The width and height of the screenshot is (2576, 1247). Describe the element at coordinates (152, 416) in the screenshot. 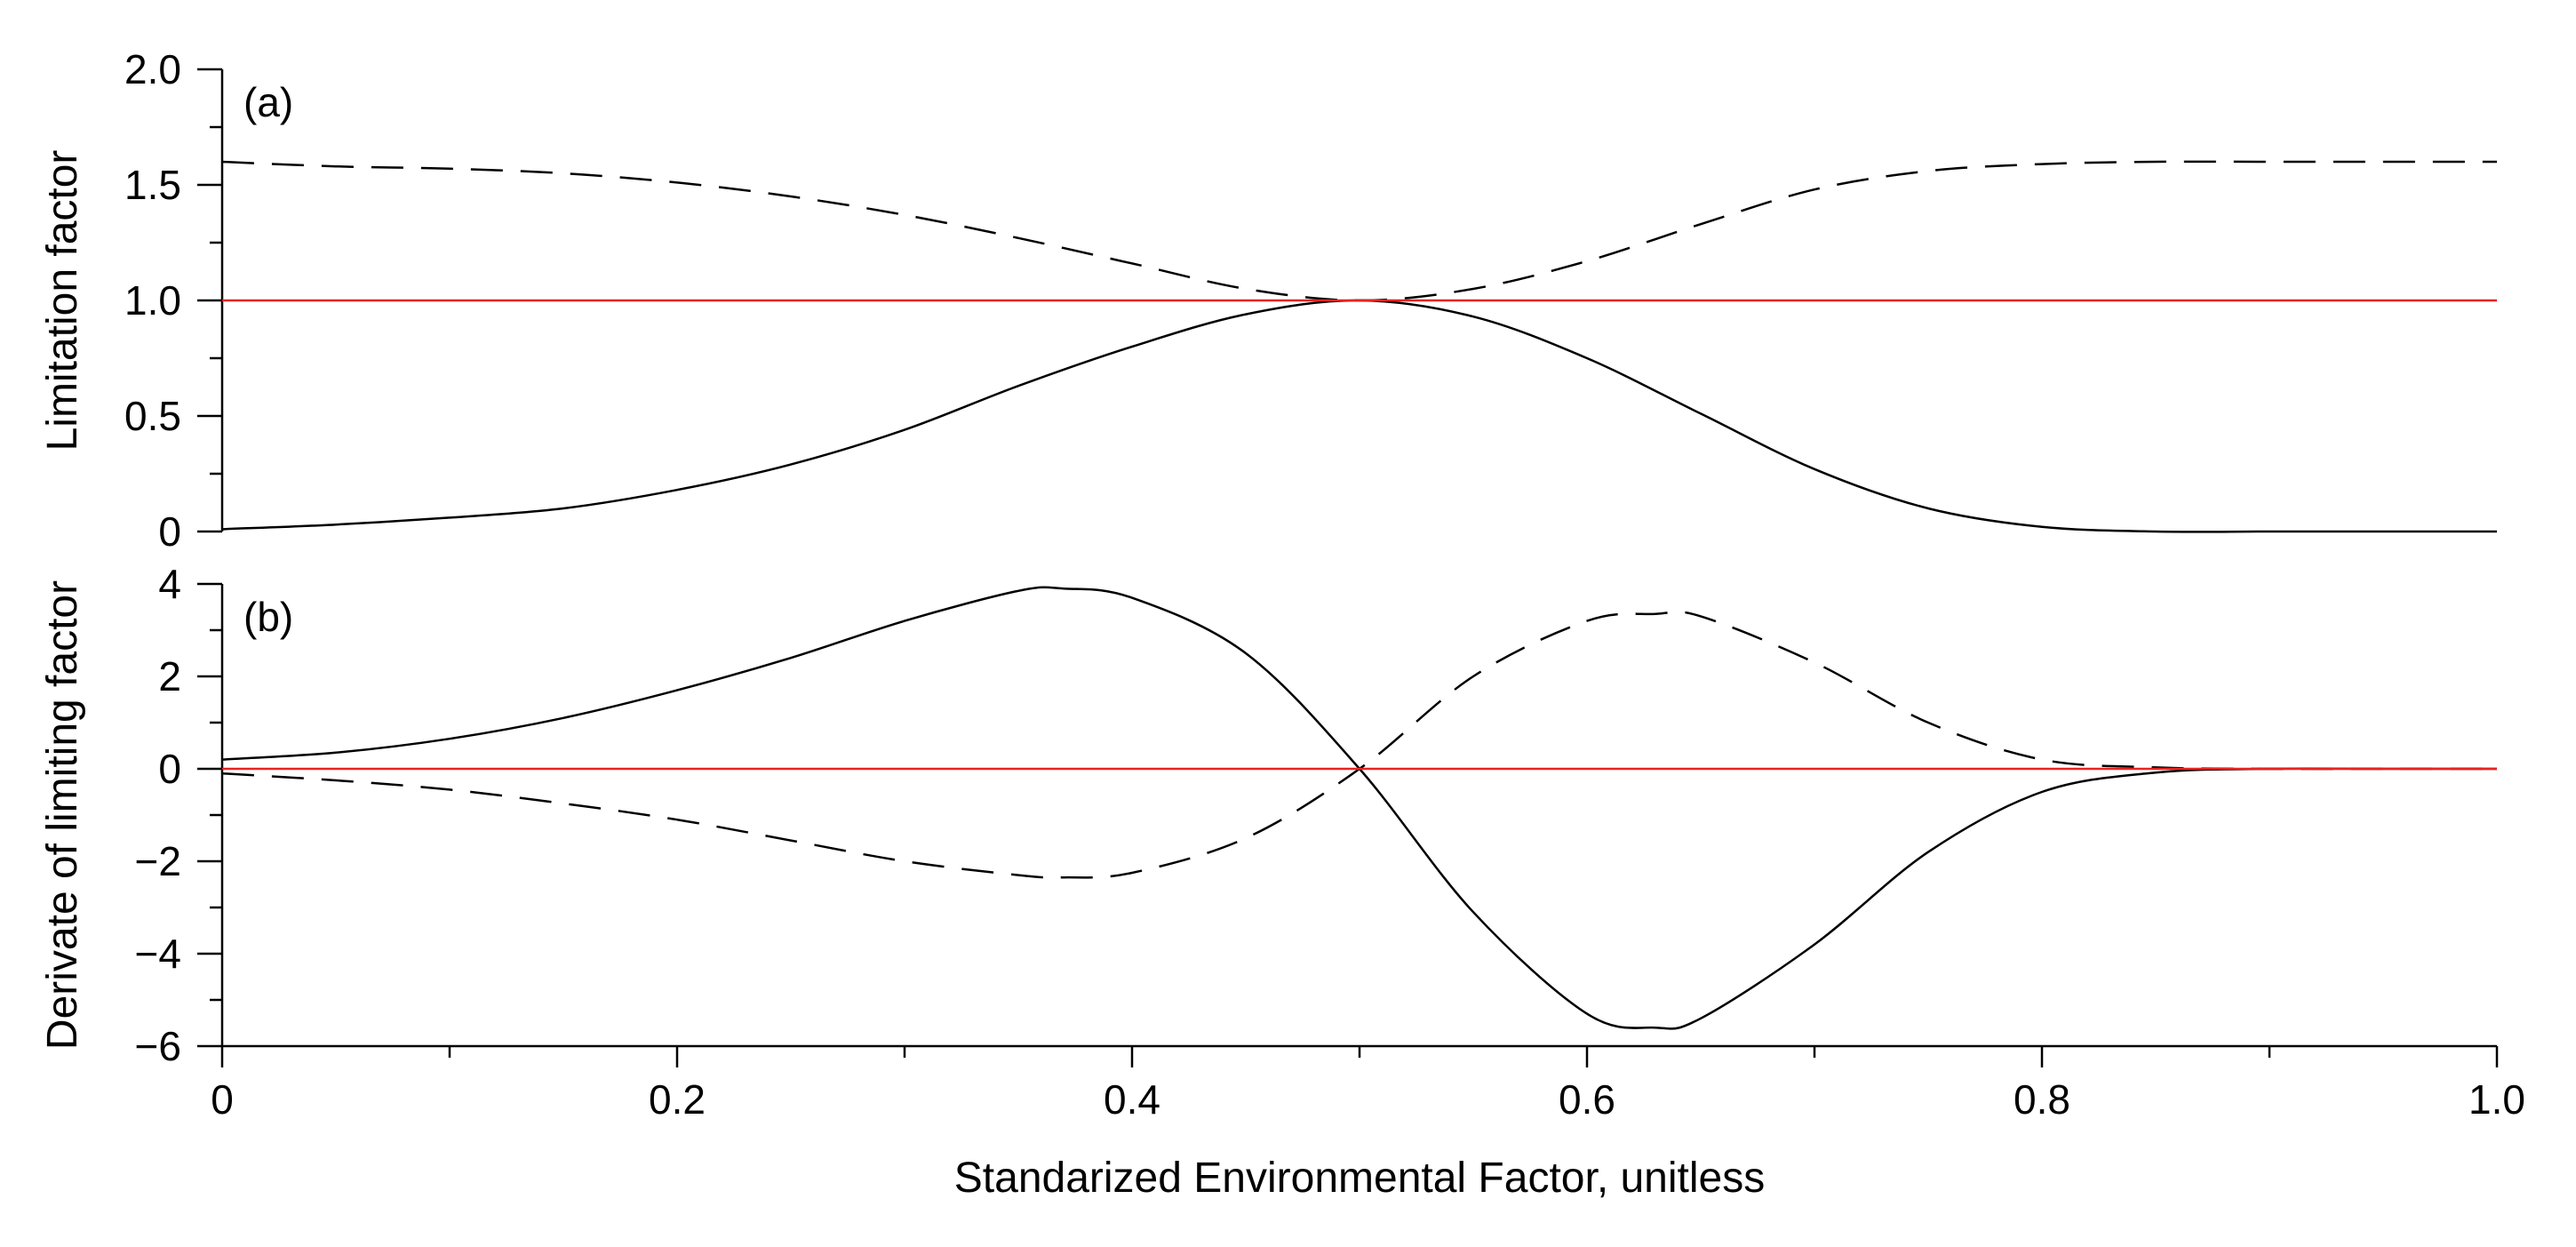

I see `y-tick-label-a: 0.5` at that location.